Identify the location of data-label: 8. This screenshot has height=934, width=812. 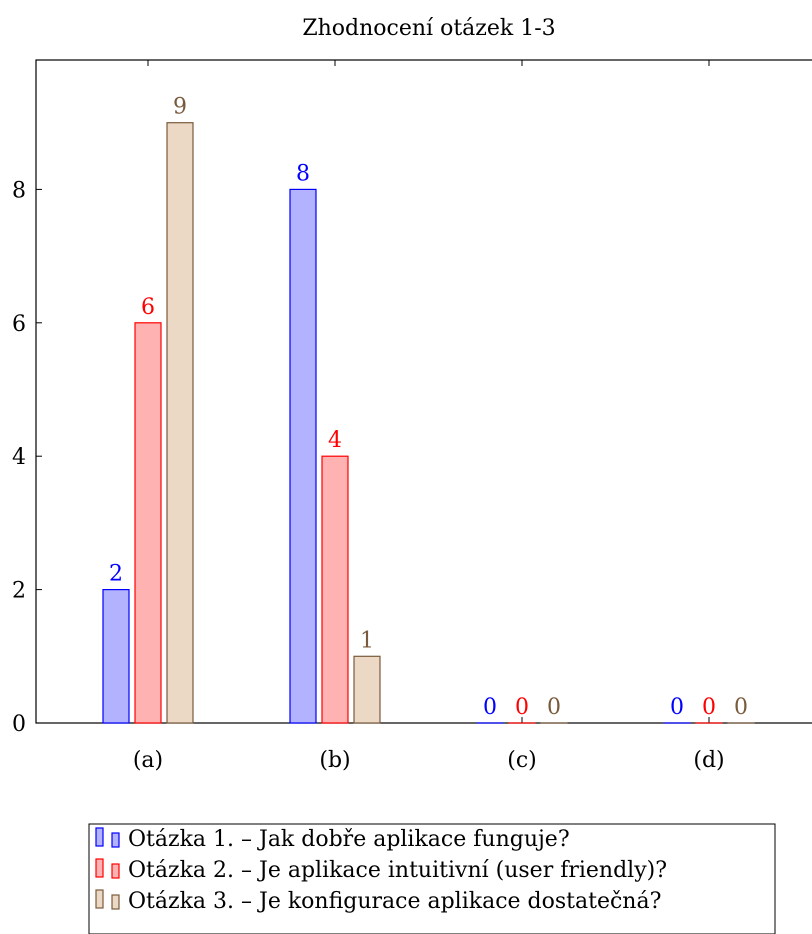
(303, 173).